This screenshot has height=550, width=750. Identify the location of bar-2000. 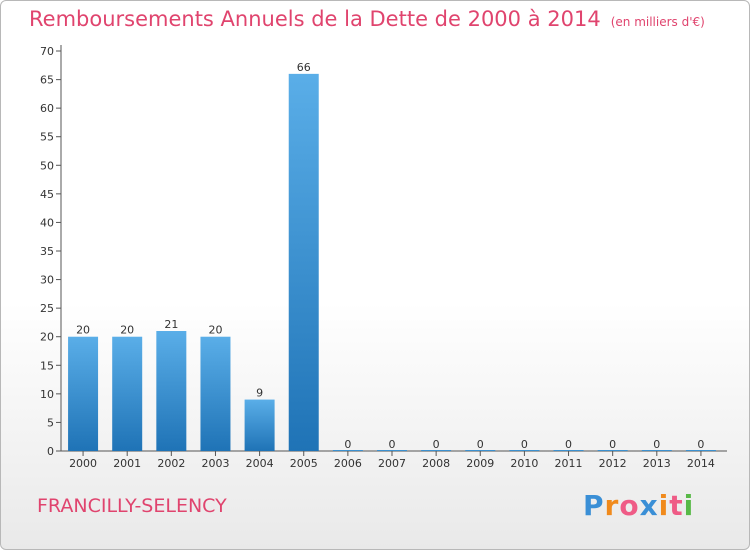
(83, 393).